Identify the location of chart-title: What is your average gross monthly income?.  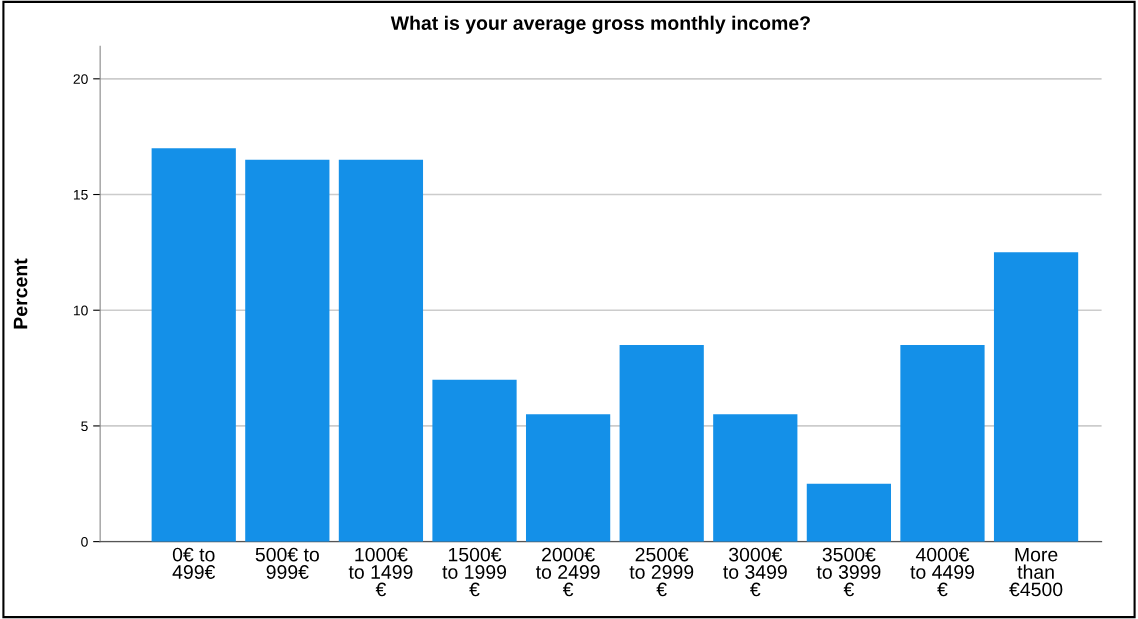
(600, 24).